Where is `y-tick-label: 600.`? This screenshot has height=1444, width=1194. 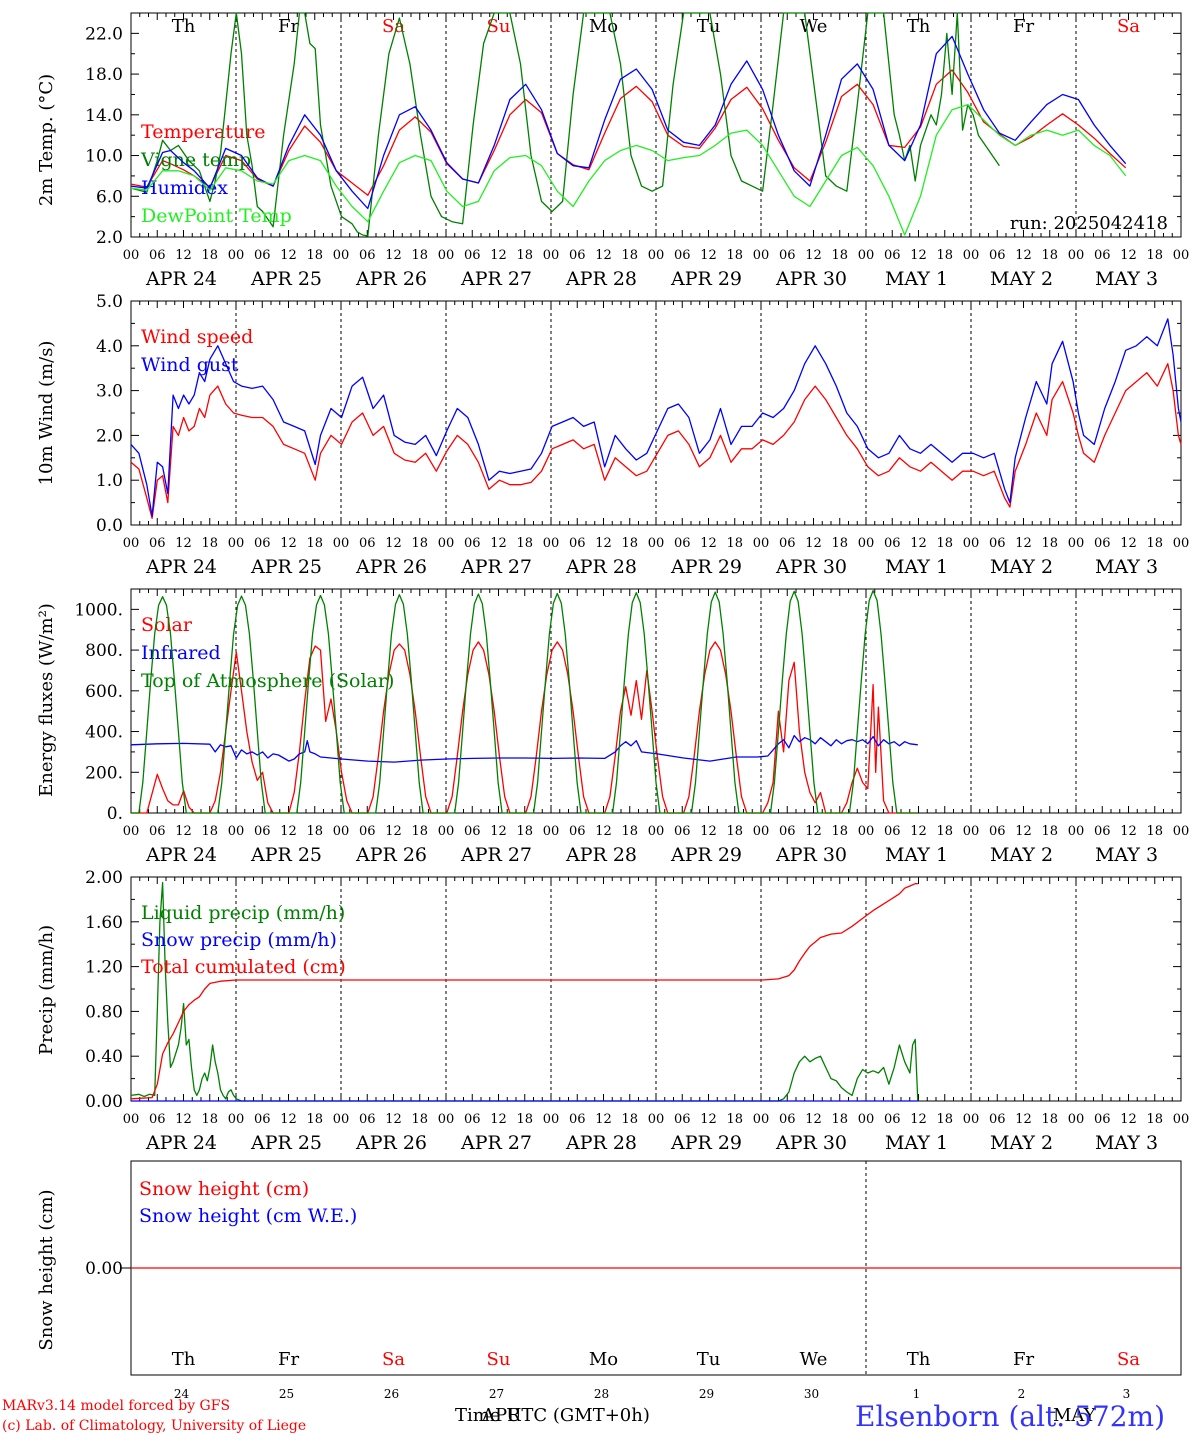 y-tick-label: 600. is located at coordinates (104, 692).